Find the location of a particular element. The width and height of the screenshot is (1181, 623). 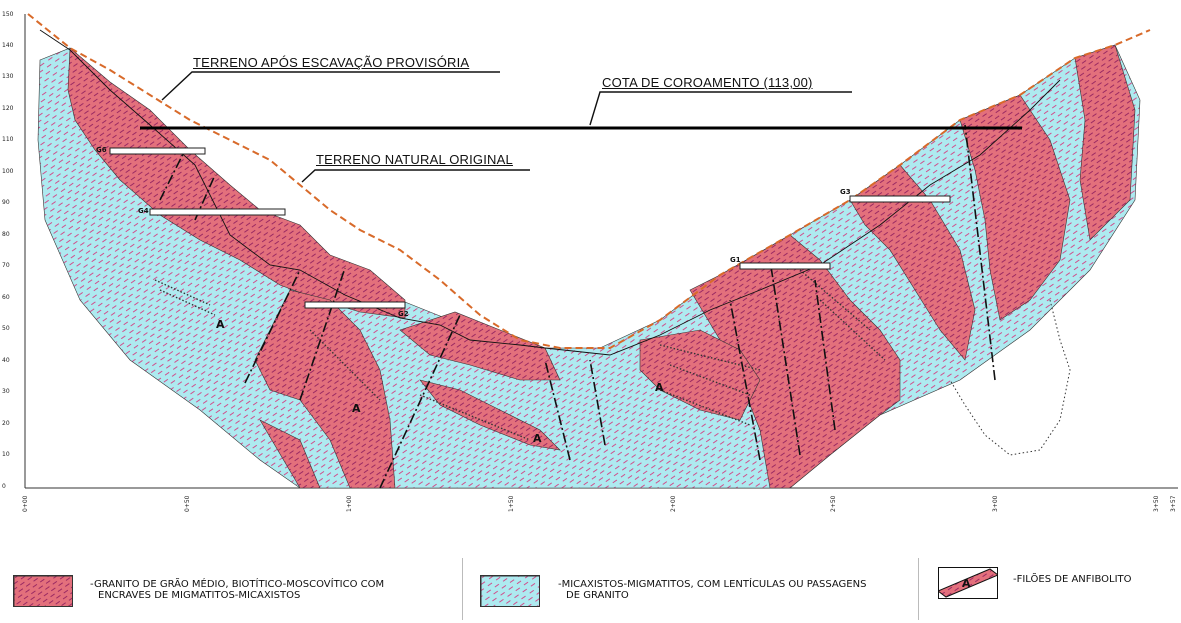

y-tick: 0 is located at coordinates (4, 486).